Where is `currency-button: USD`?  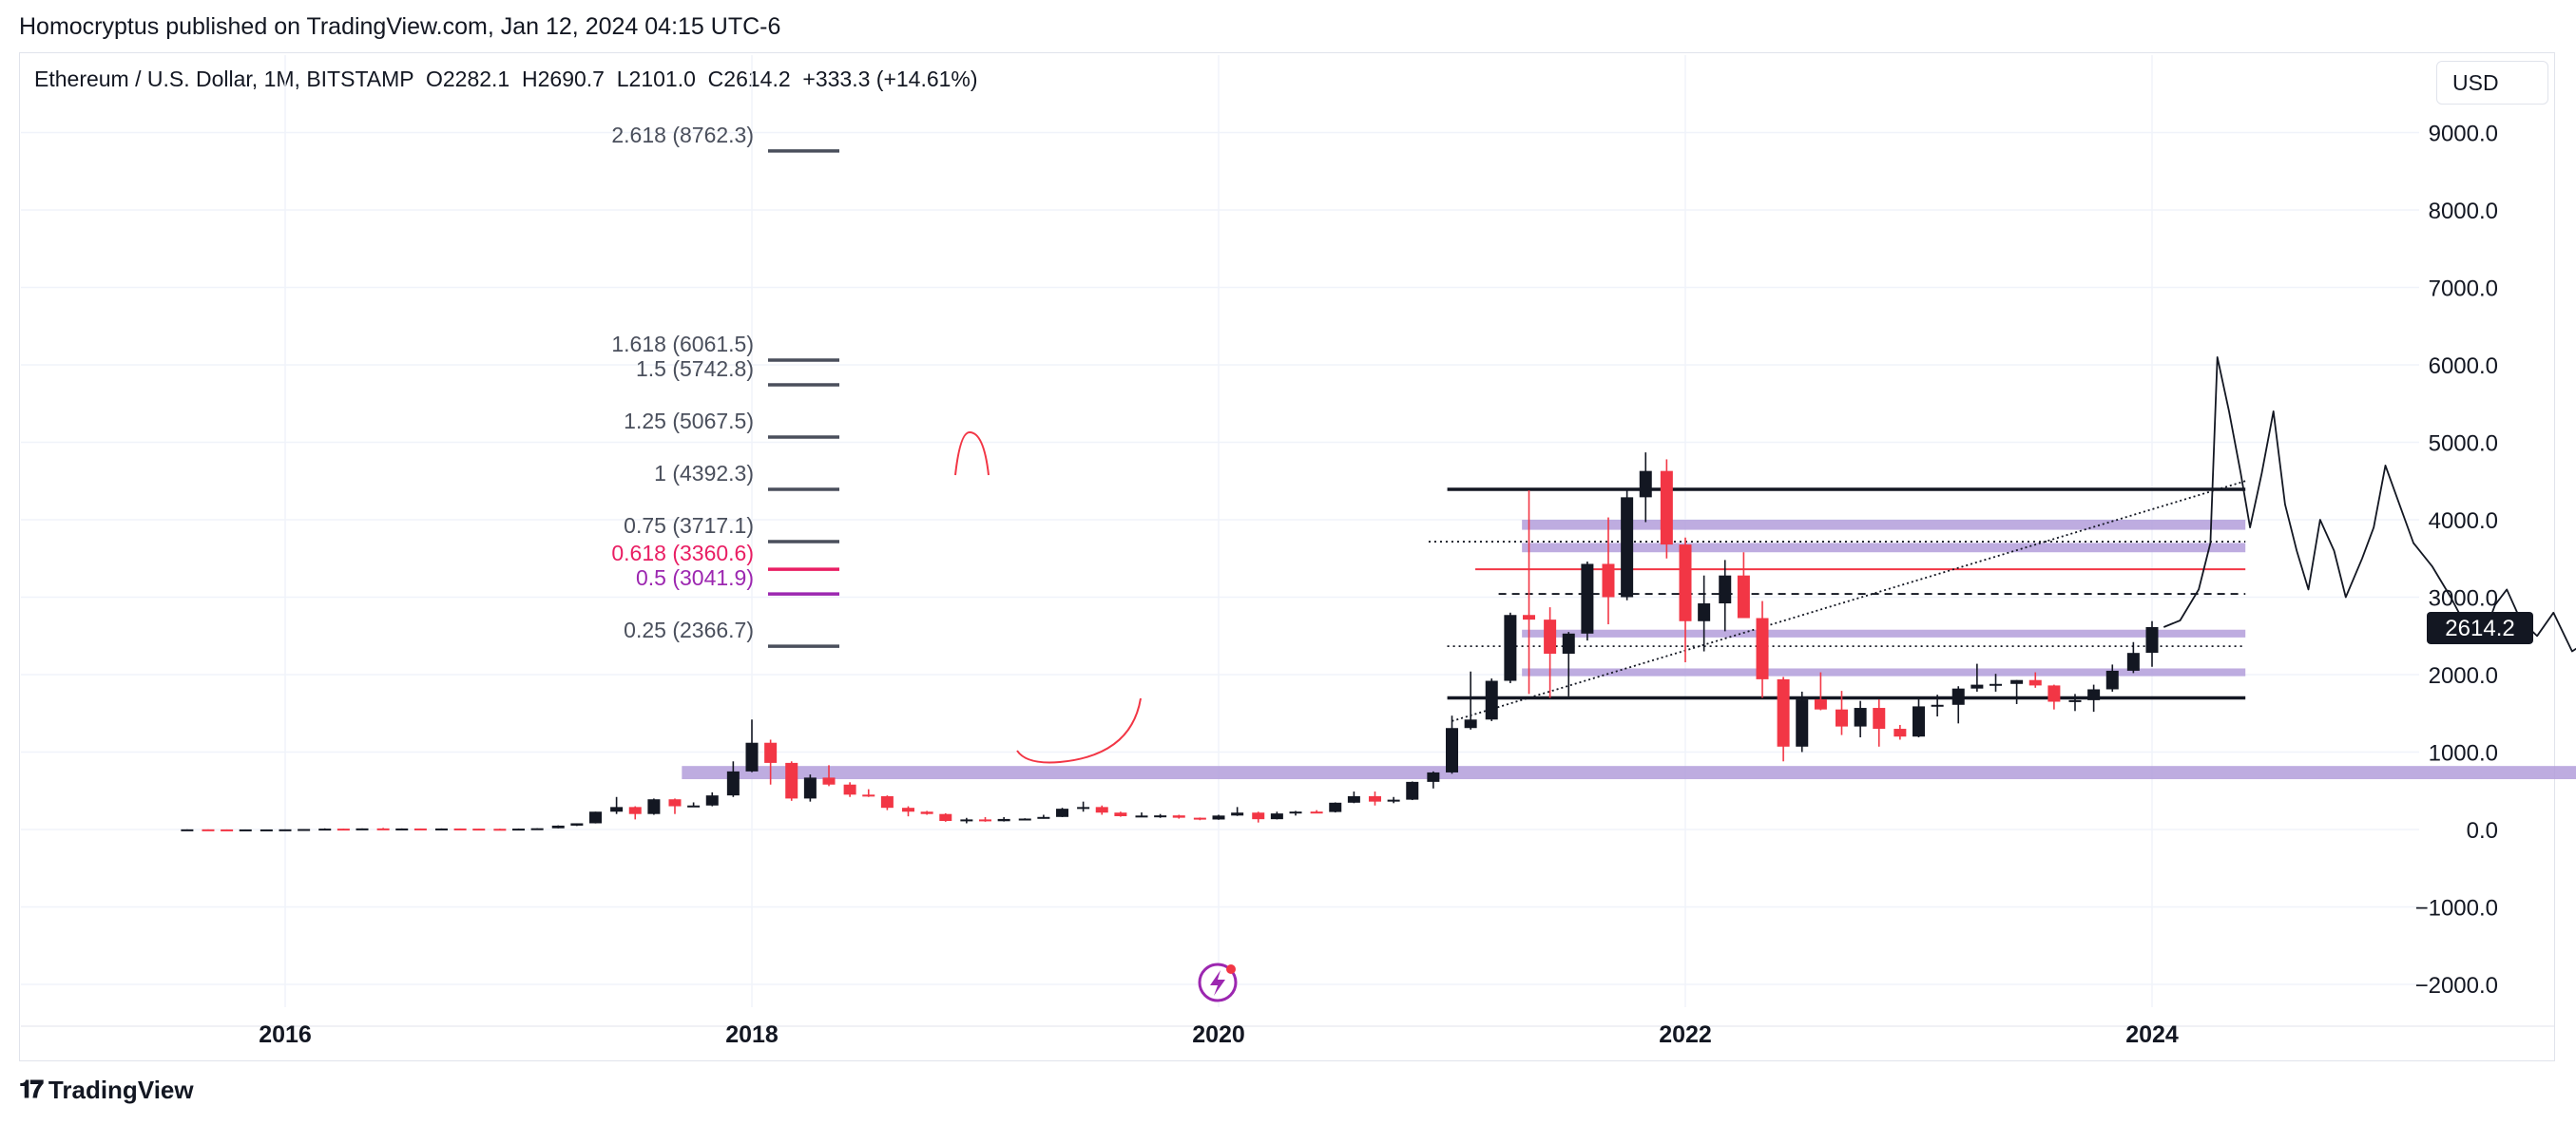
currency-button: USD is located at coordinates (2492, 83).